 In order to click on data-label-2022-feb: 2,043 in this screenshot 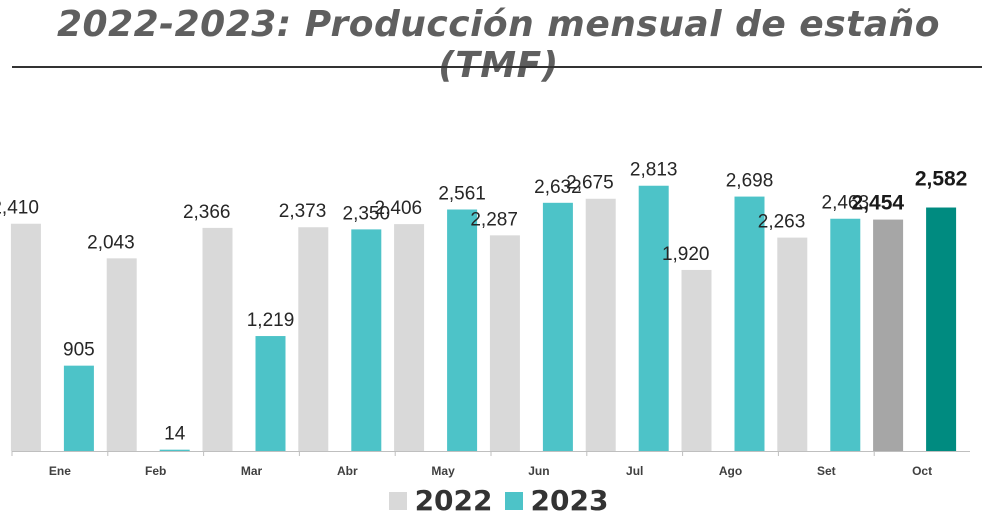, I will do `click(111, 242)`.